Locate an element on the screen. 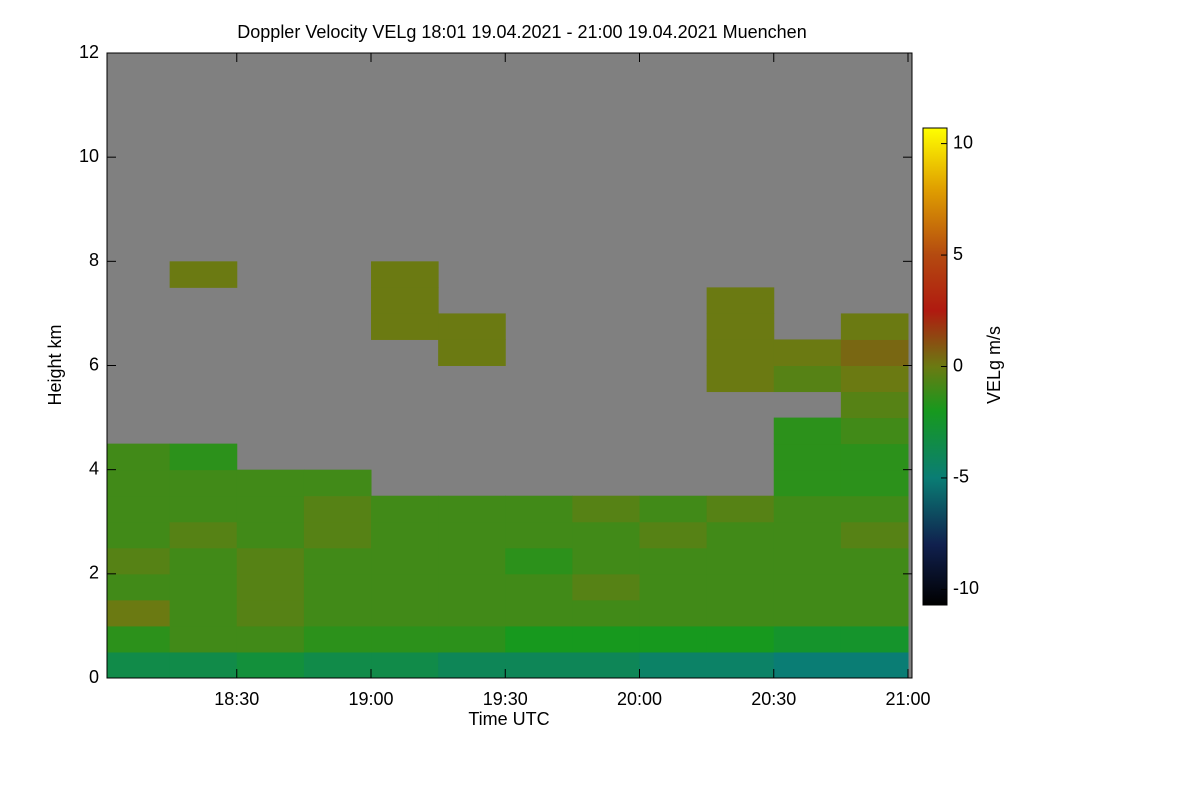  y-axis-label: Height km is located at coordinates (55, 364).